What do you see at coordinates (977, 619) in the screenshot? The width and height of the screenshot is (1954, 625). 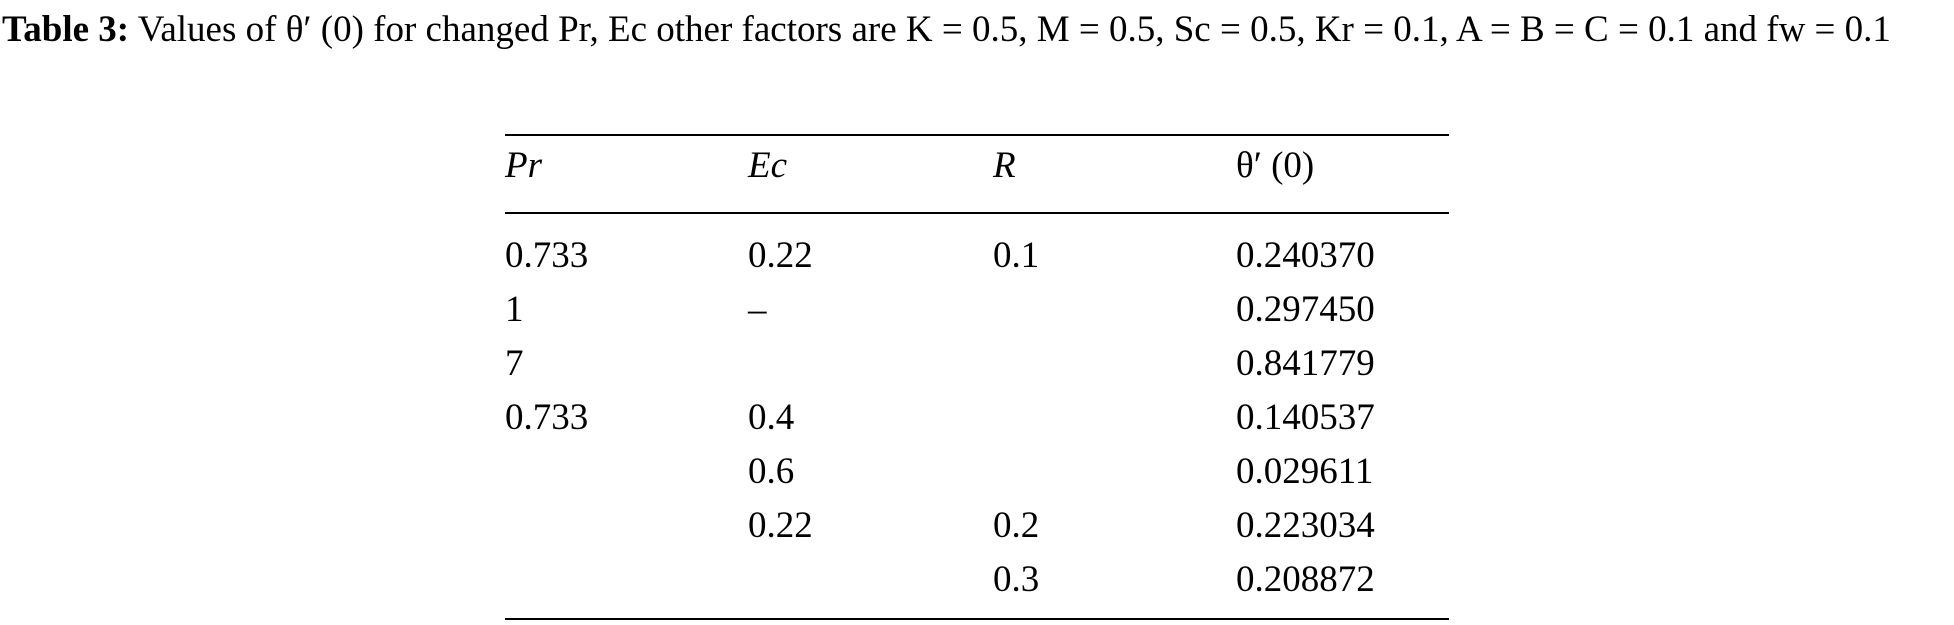 I see `bottom-rule` at bounding box center [977, 619].